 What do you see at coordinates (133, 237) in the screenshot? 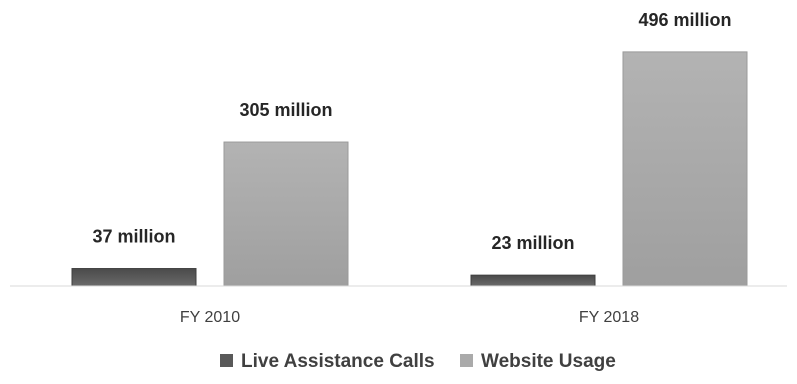
I see `data-label: 37 million` at bounding box center [133, 237].